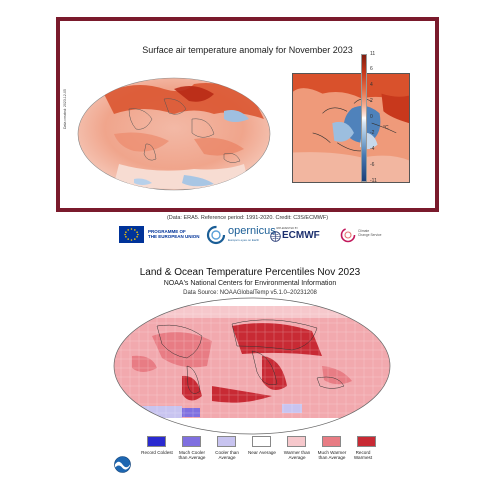  I want to click on copernicus-tagline: Europe's eyes on Earth, so click(244, 240).